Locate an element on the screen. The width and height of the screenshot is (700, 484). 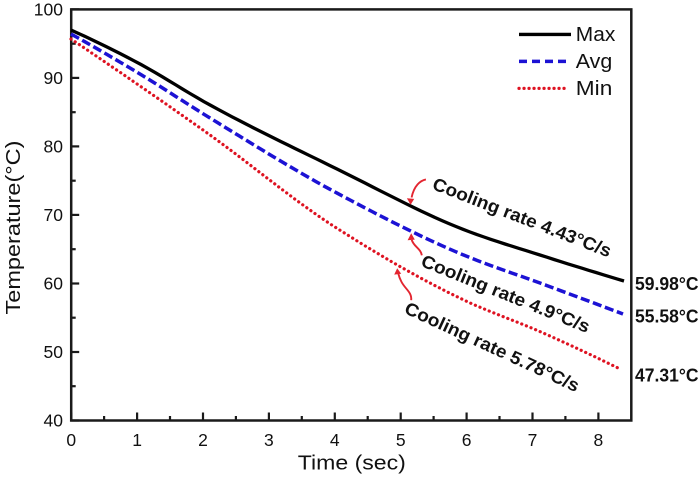
svg-text: 100 is located at coordinates (48, 10).